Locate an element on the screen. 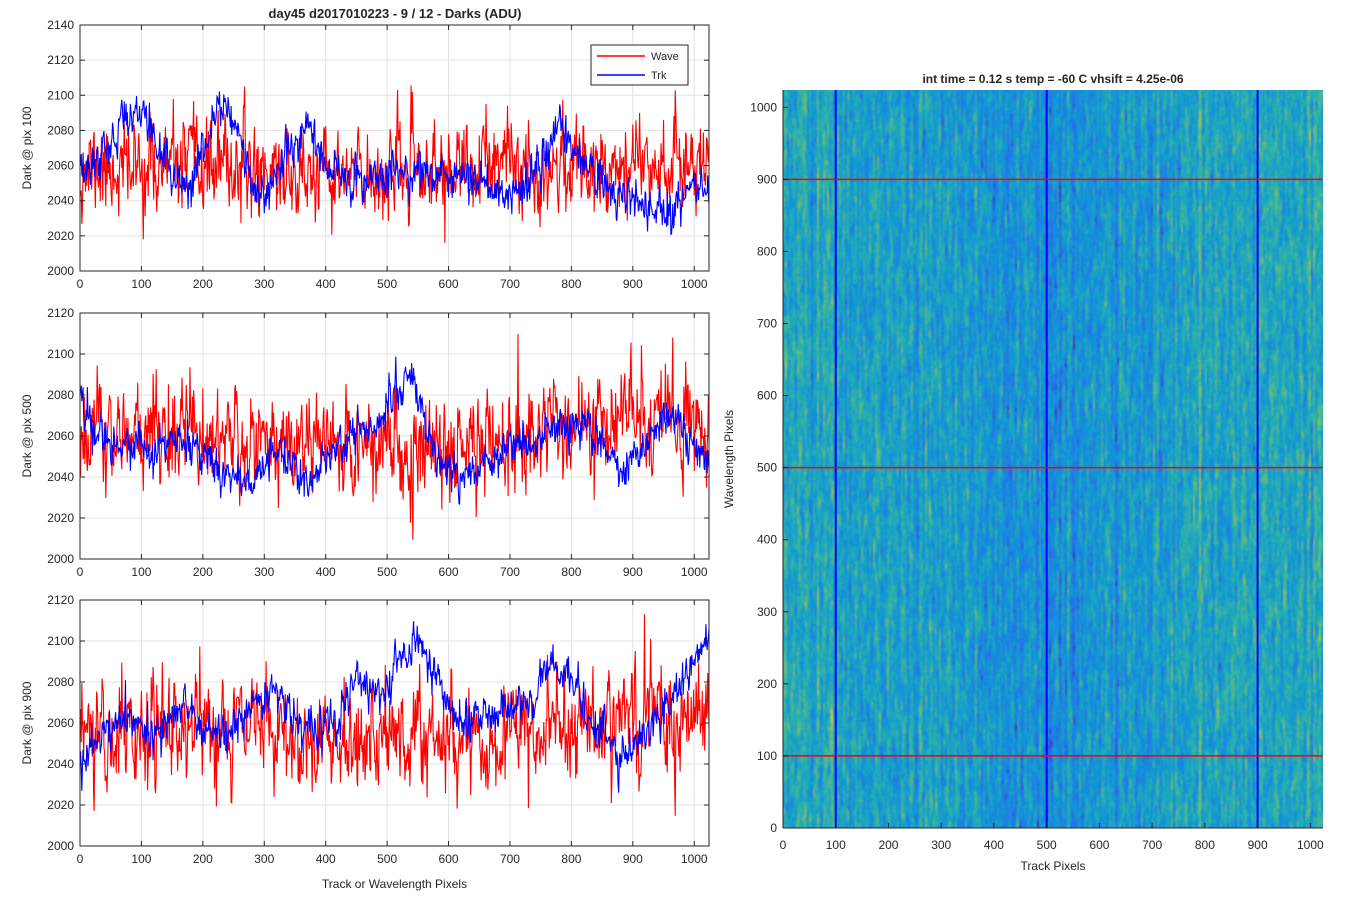 The height and width of the screenshot is (900, 1350). figure-title: day45 d2017010223 - 9 / 12 - Darks (ADU) is located at coordinates (395, 13).